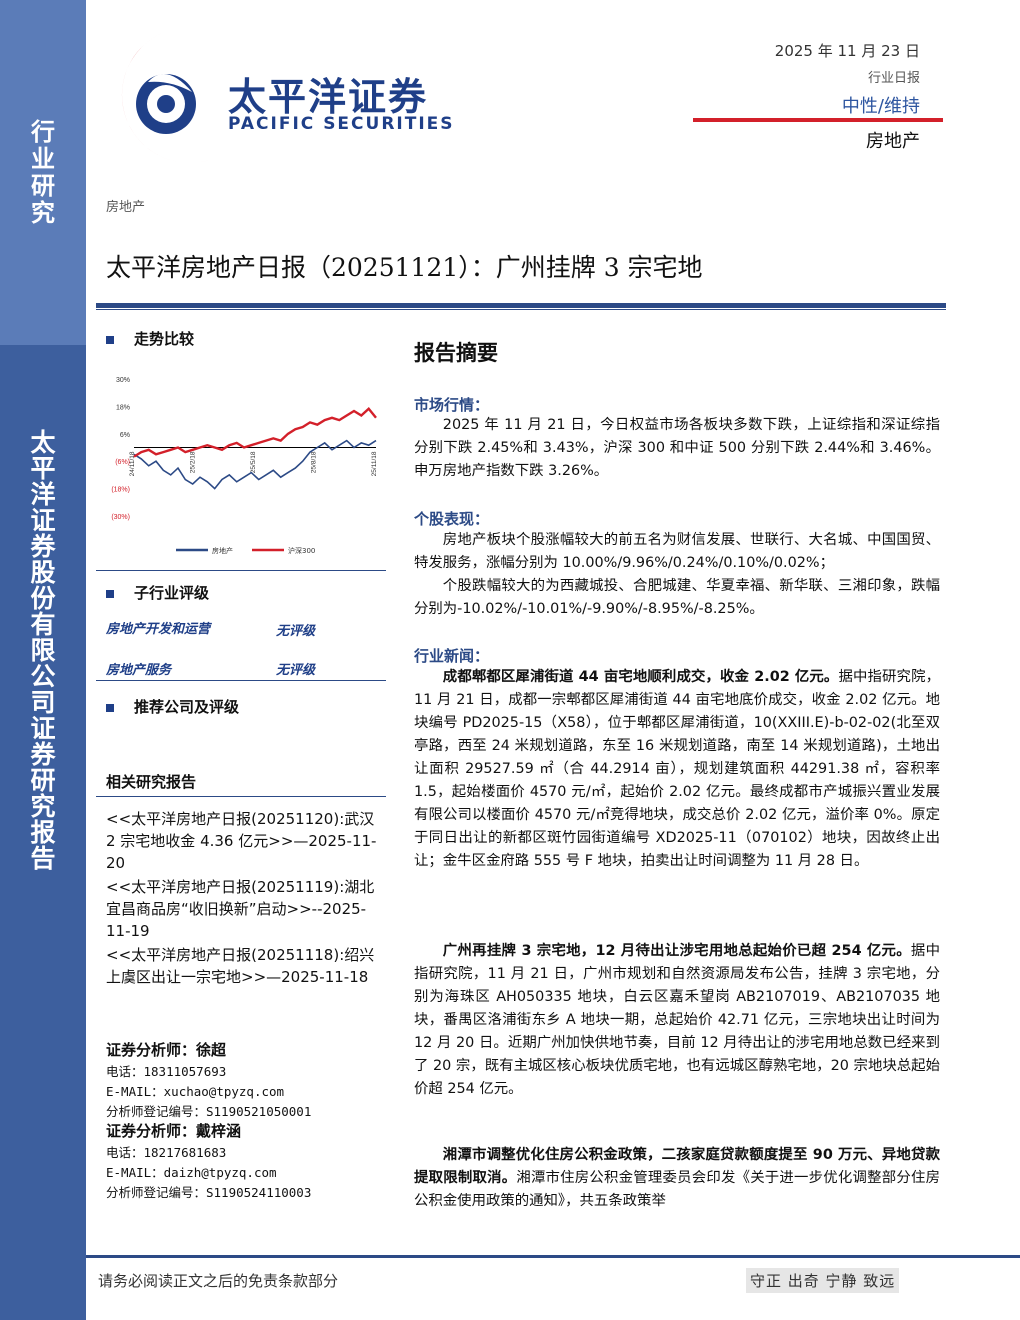 The image size is (1020, 1320). What do you see at coordinates (122, 462) in the screenshot?
I see `y-tick-label: (6%)` at bounding box center [122, 462].